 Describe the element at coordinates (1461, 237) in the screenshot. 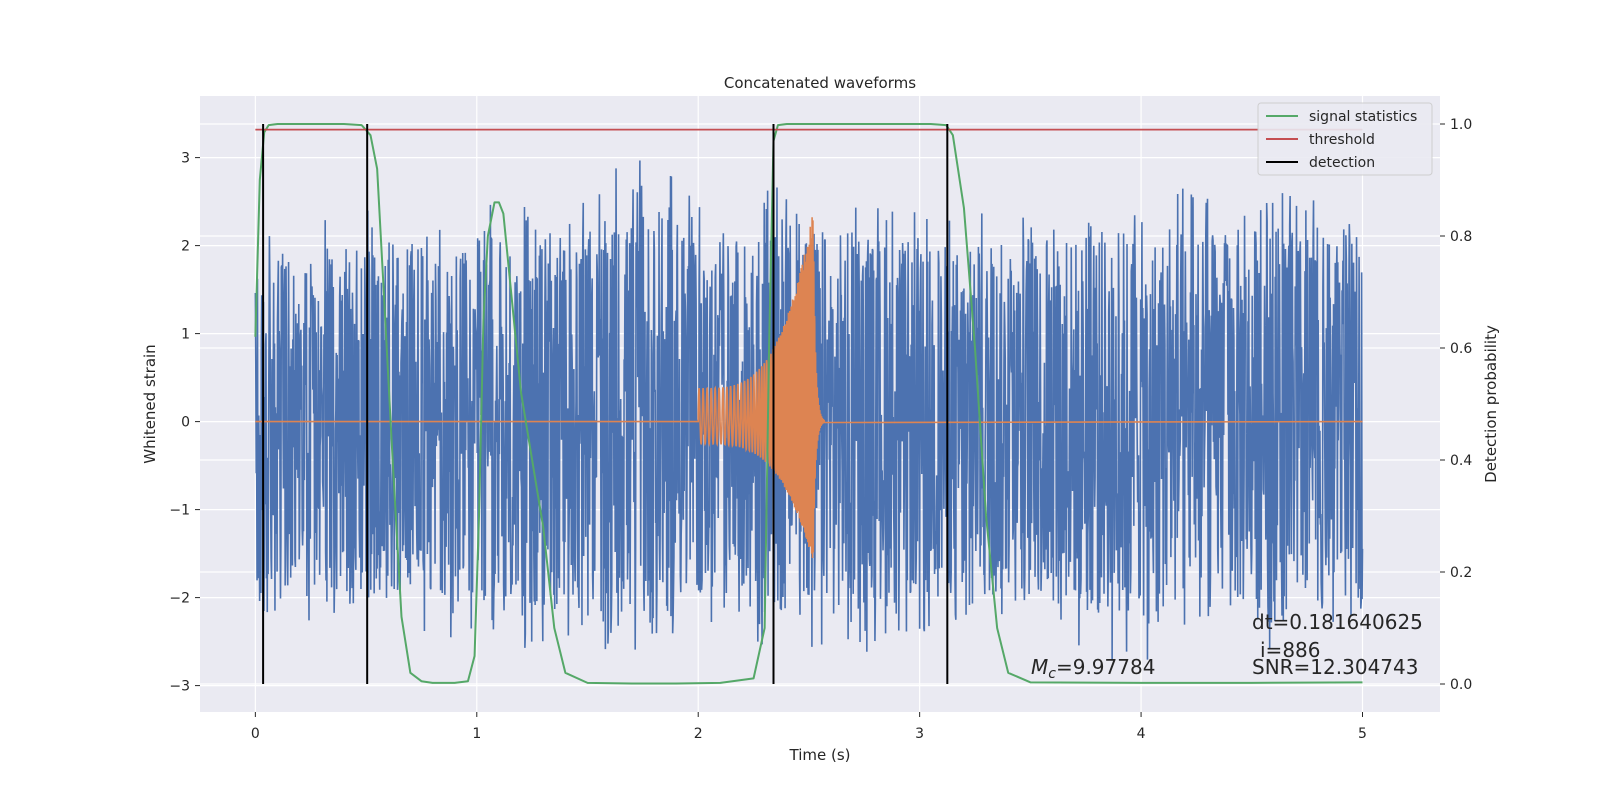

I see `y-right-tick-label: 0.8` at that location.